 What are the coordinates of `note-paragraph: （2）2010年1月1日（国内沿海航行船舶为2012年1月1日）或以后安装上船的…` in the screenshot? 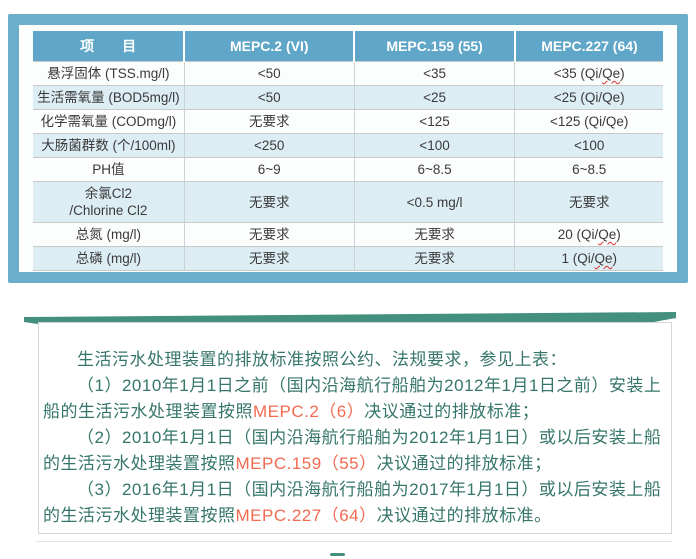 It's located at (355, 451).